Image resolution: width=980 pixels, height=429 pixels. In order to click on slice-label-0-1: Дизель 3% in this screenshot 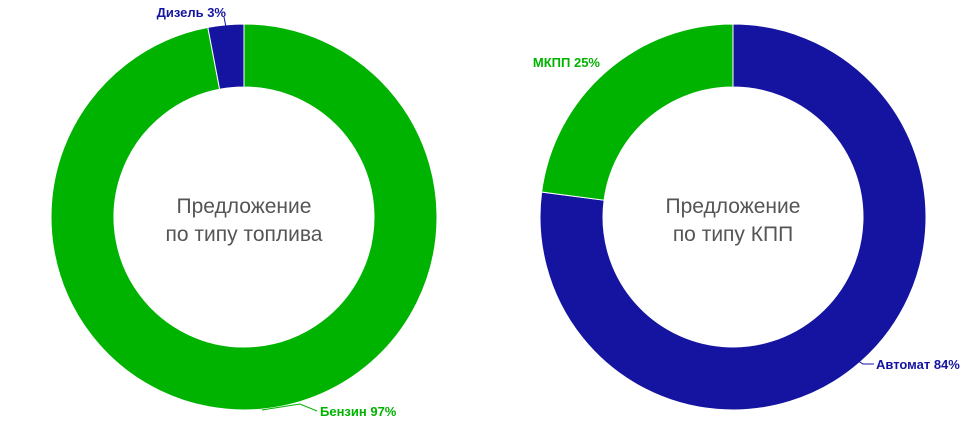, I will do `click(192, 12)`.